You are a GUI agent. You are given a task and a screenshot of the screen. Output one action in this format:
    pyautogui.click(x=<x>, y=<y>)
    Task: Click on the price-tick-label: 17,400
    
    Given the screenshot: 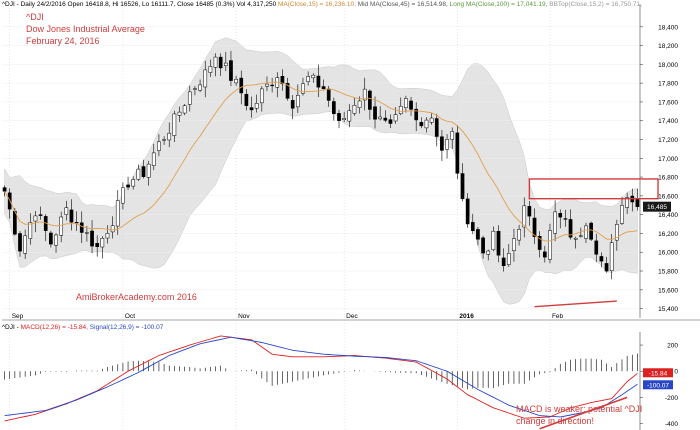 What is the action you would take?
    pyautogui.click(x=668, y=121)
    